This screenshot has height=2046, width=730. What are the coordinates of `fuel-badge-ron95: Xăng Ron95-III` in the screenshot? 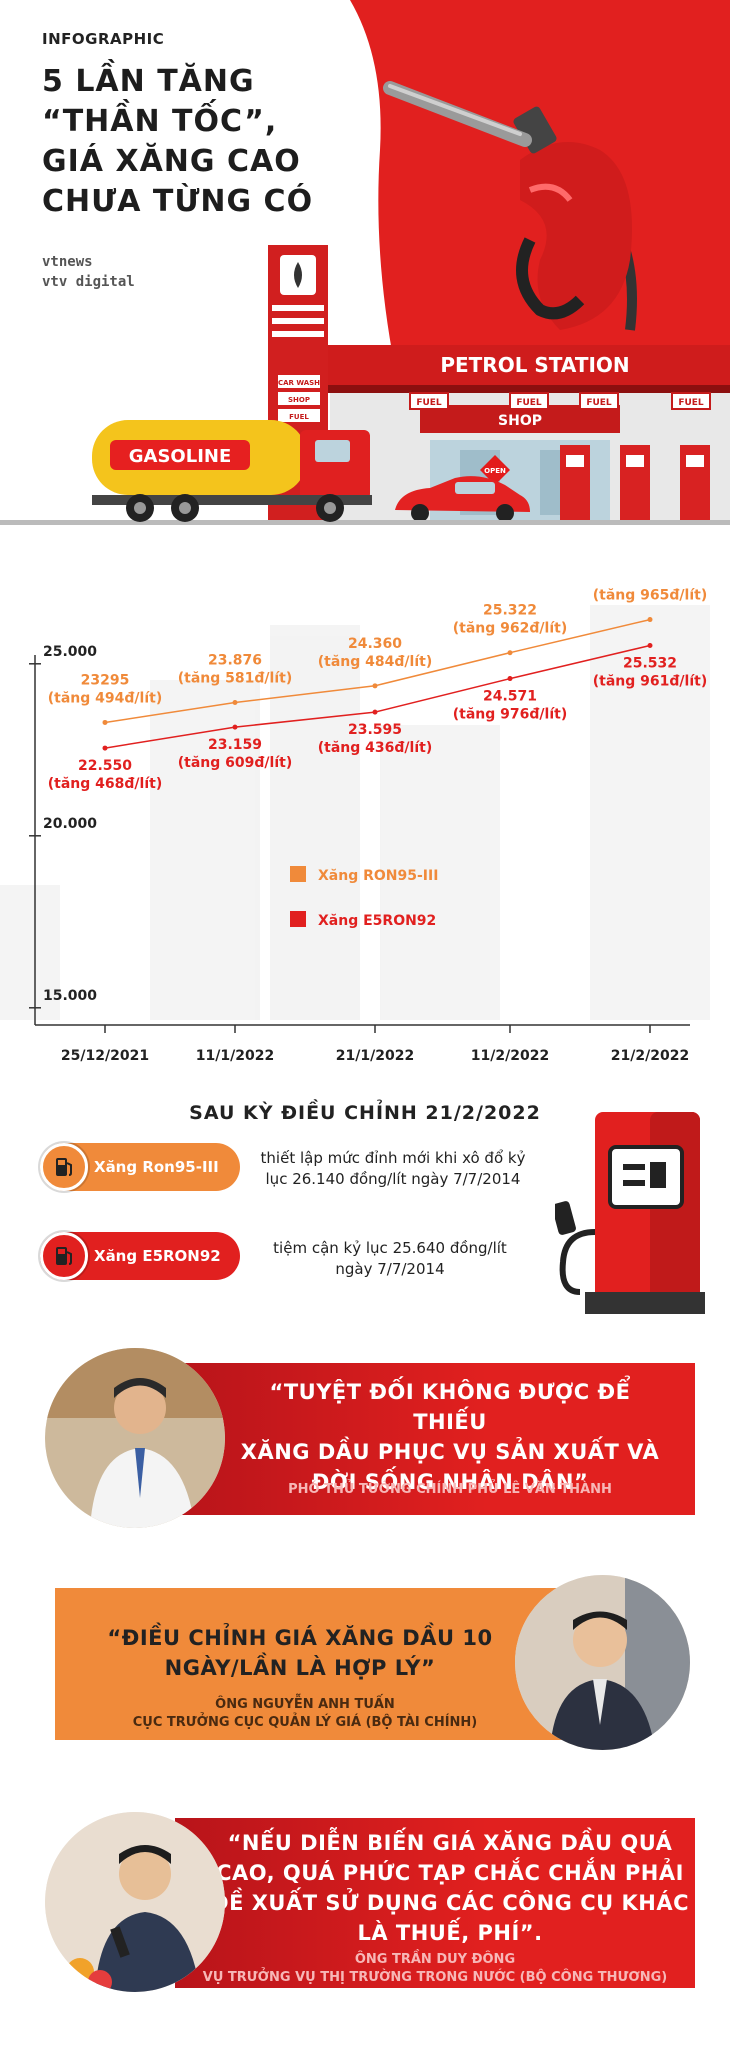 It's located at (140, 1167).